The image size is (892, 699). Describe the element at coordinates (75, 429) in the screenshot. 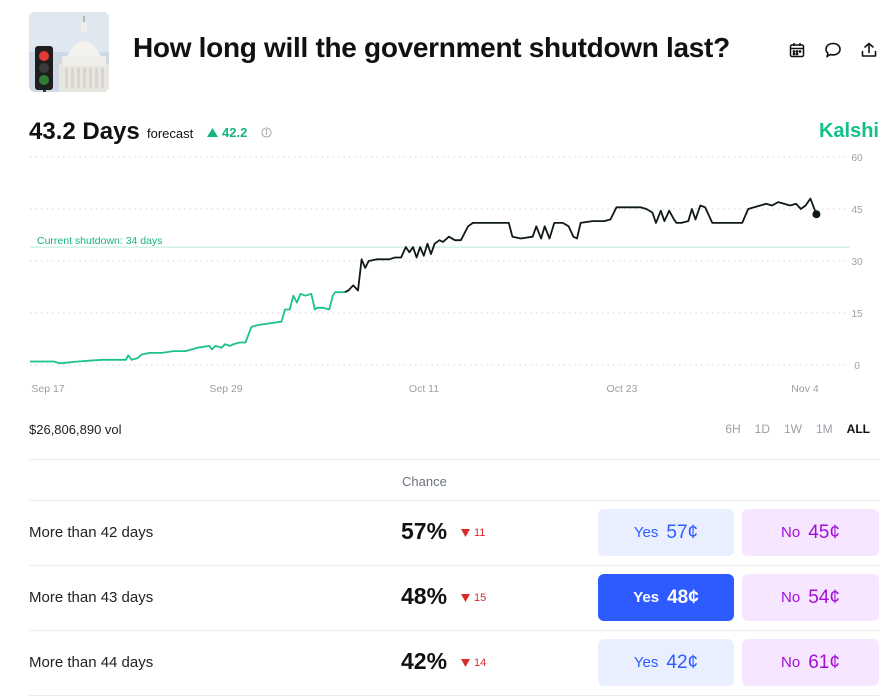

I see `volume-text: $26,806,890 vol` at that location.